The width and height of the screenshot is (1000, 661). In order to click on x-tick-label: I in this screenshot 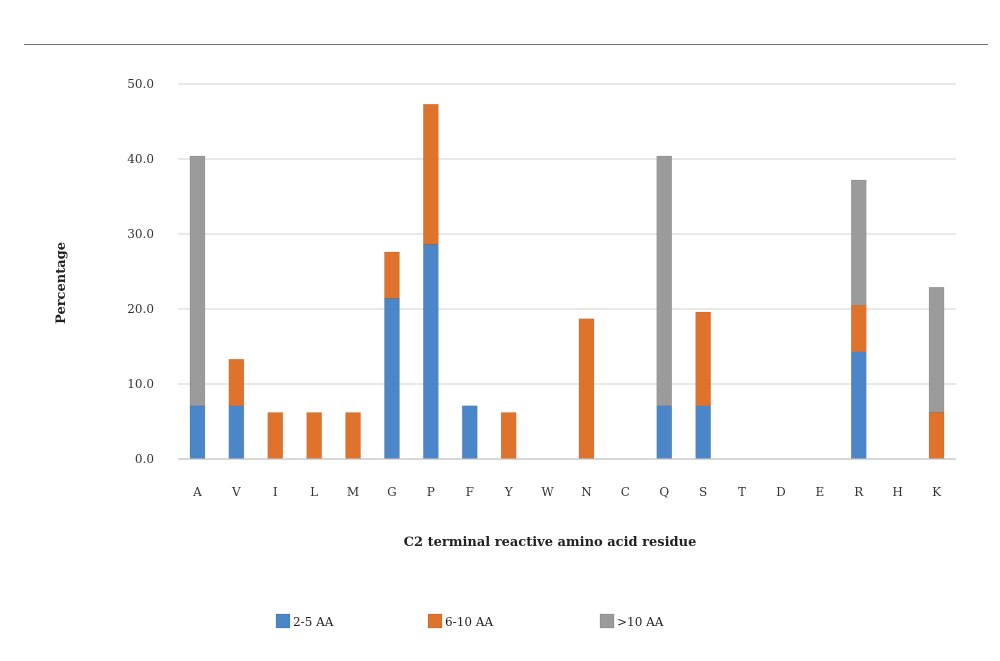, I will do `click(275, 492)`.